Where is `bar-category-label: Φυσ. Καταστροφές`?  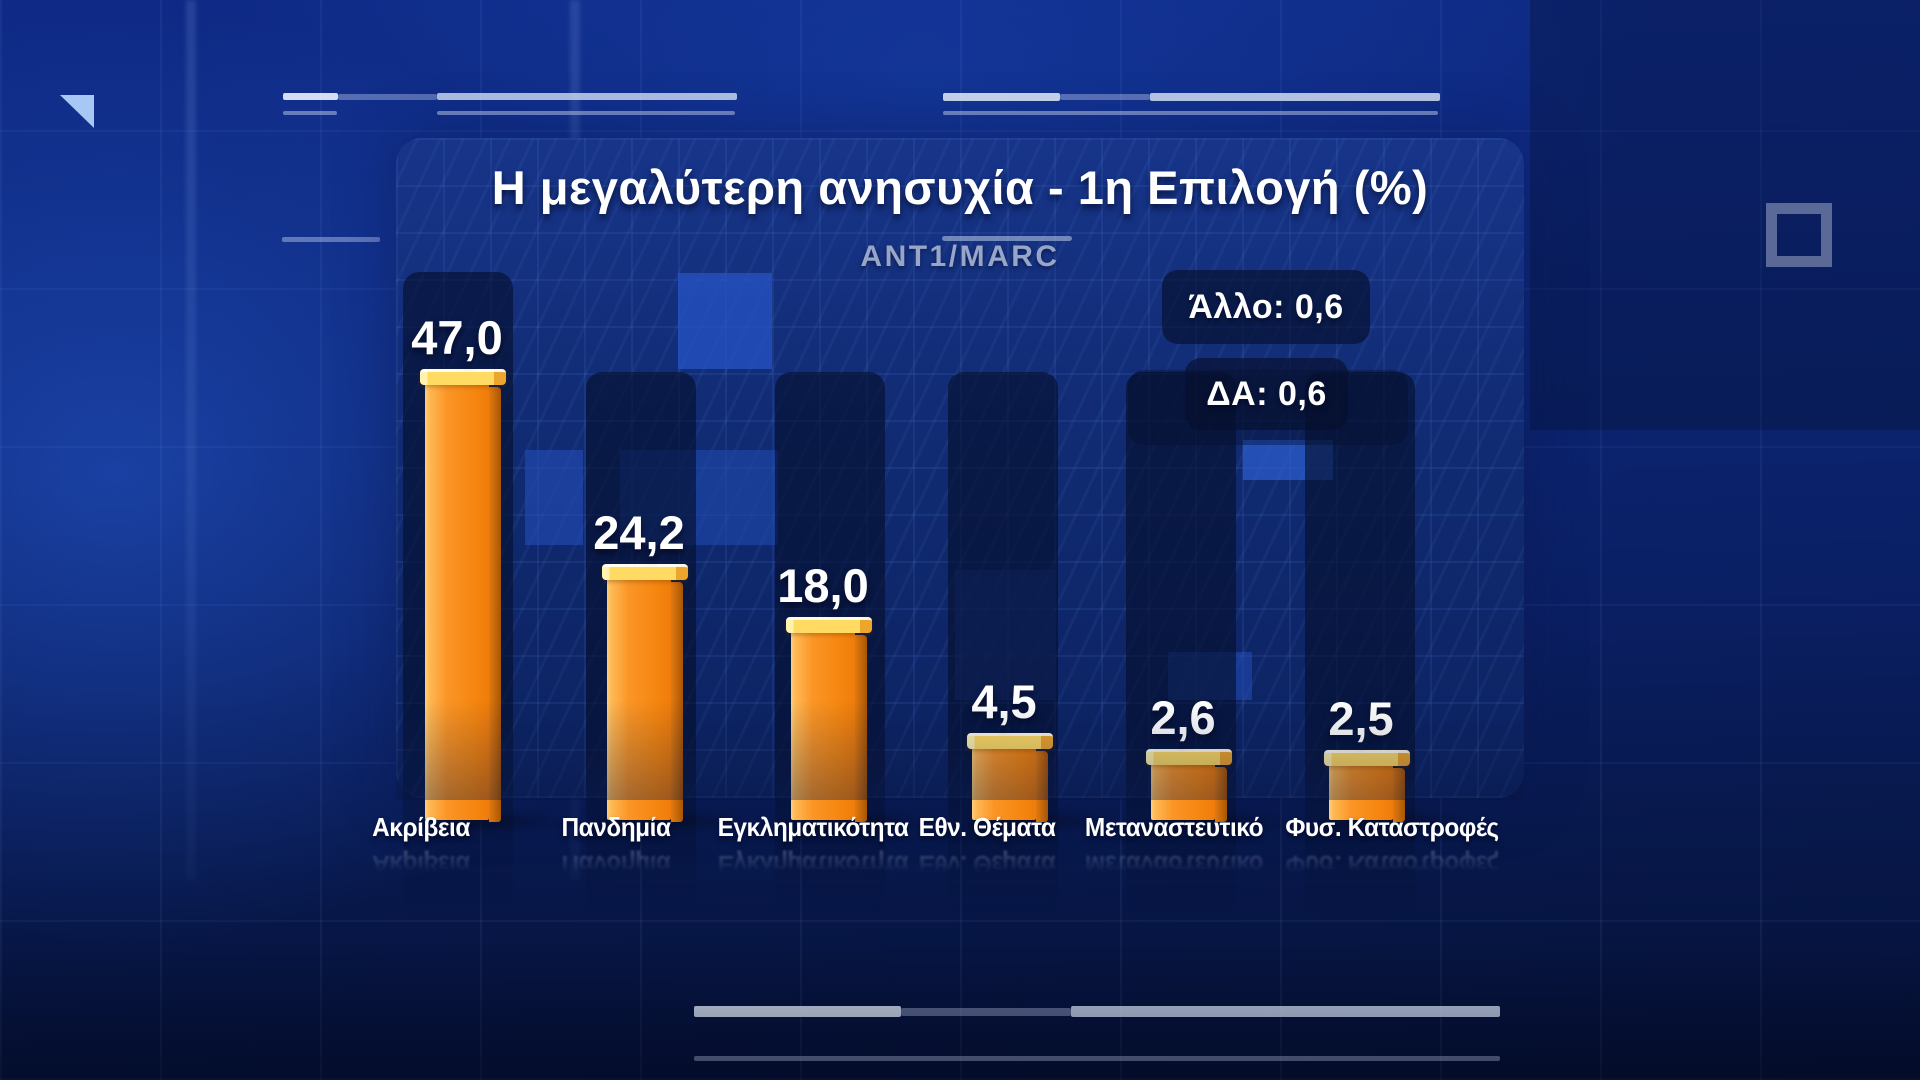 bar-category-label: Φυσ. Καταστροφές is located at coordinates (1392, 827).